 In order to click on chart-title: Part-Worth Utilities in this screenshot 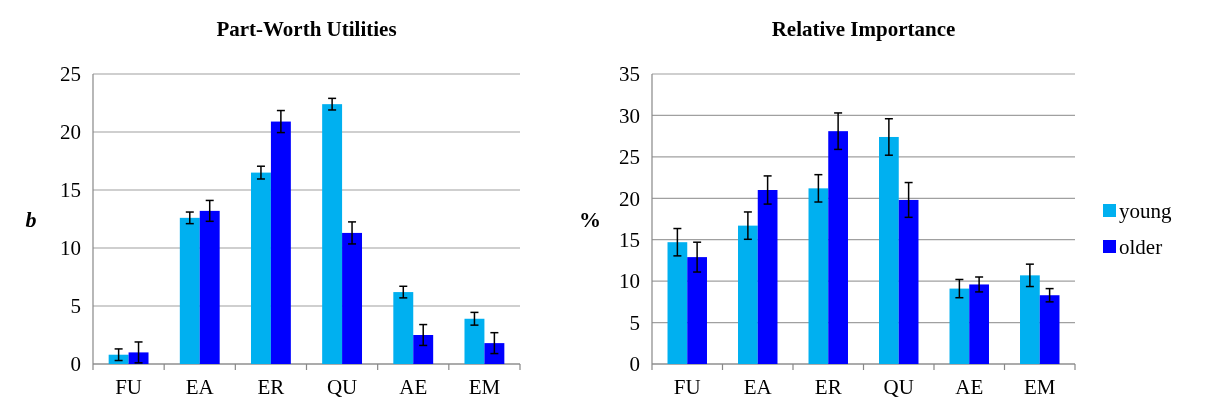, I will do `click(306, 29)`.